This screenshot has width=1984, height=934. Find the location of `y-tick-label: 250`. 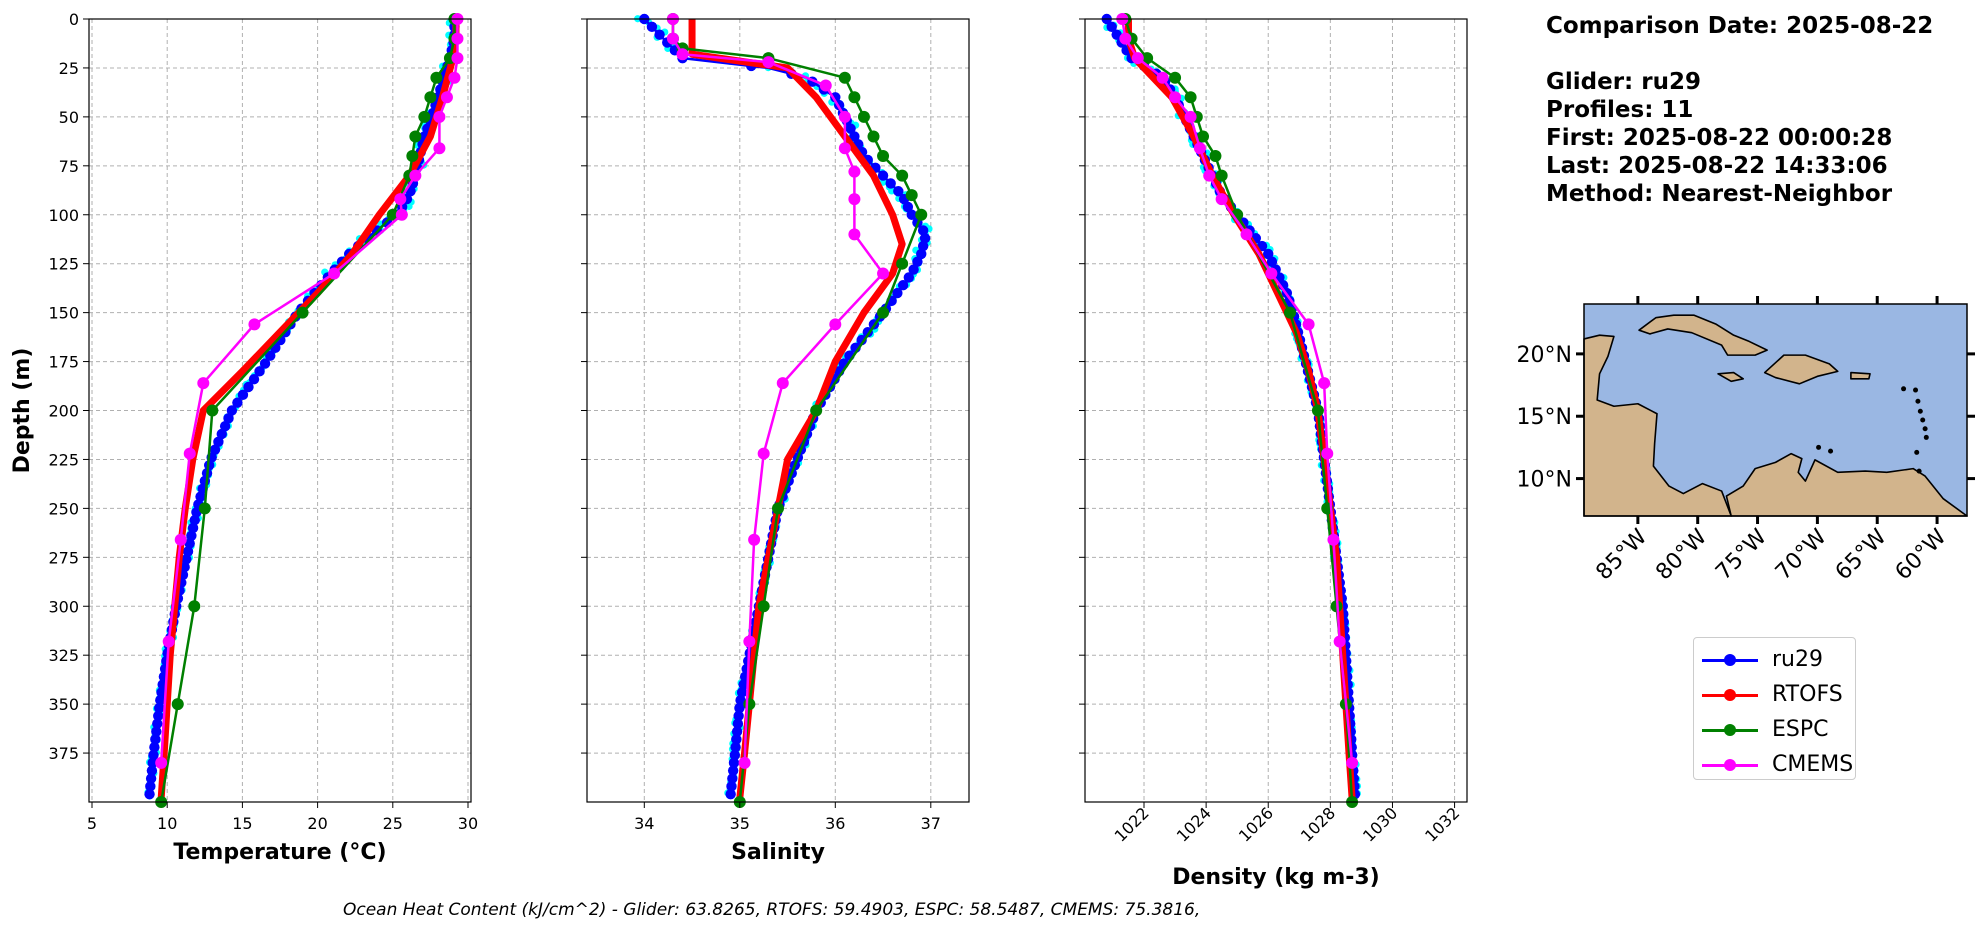

y-tick-label: 250 is located at coordinates (63, 508).